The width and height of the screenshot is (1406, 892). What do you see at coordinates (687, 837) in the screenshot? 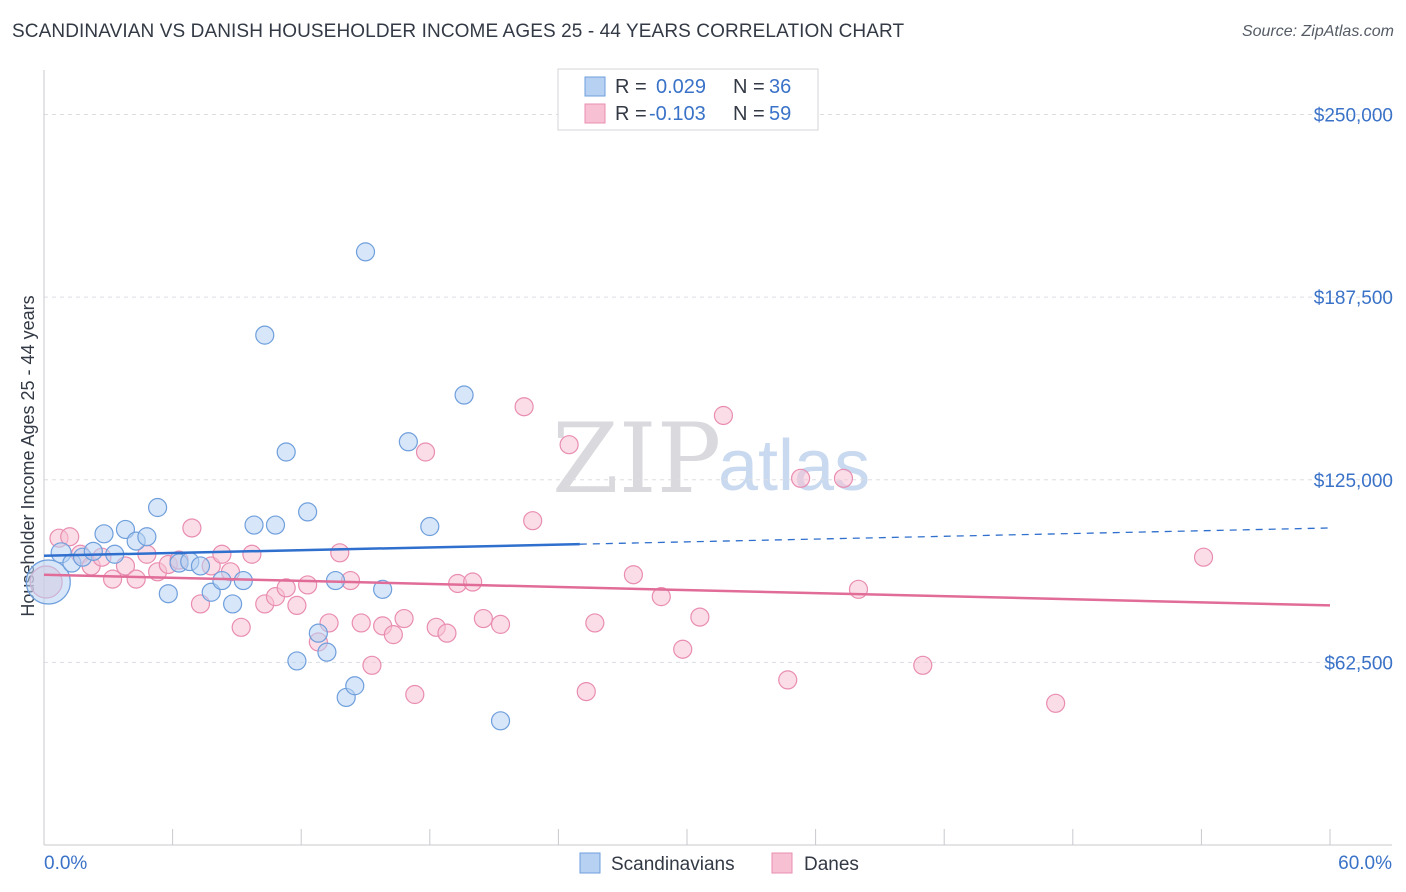
I see `x-ticks` at bounding box center [687, 837].